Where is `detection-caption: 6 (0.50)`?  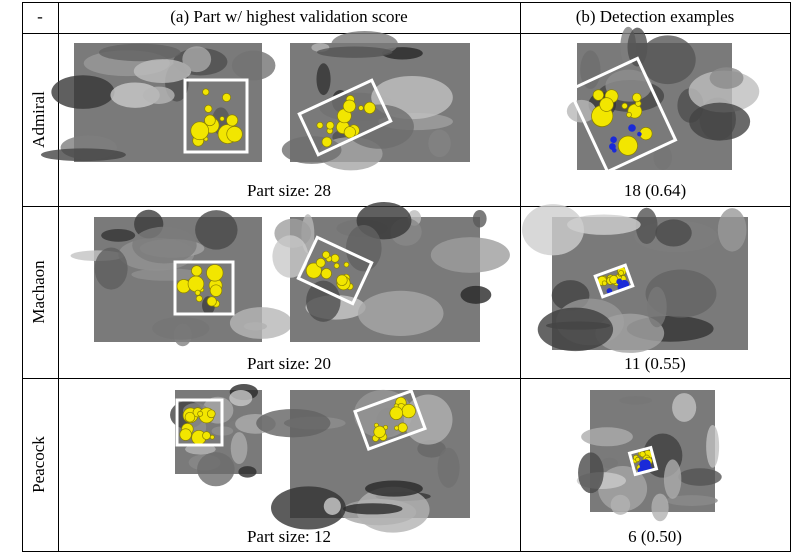 detection-caption: 6 (0.50) is located at coordinates (655, 536).